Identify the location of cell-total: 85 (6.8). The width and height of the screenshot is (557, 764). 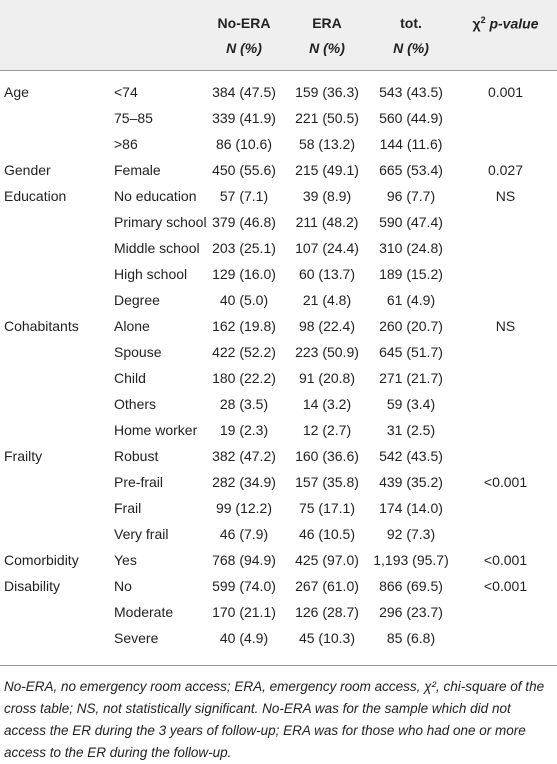
(411, 645).